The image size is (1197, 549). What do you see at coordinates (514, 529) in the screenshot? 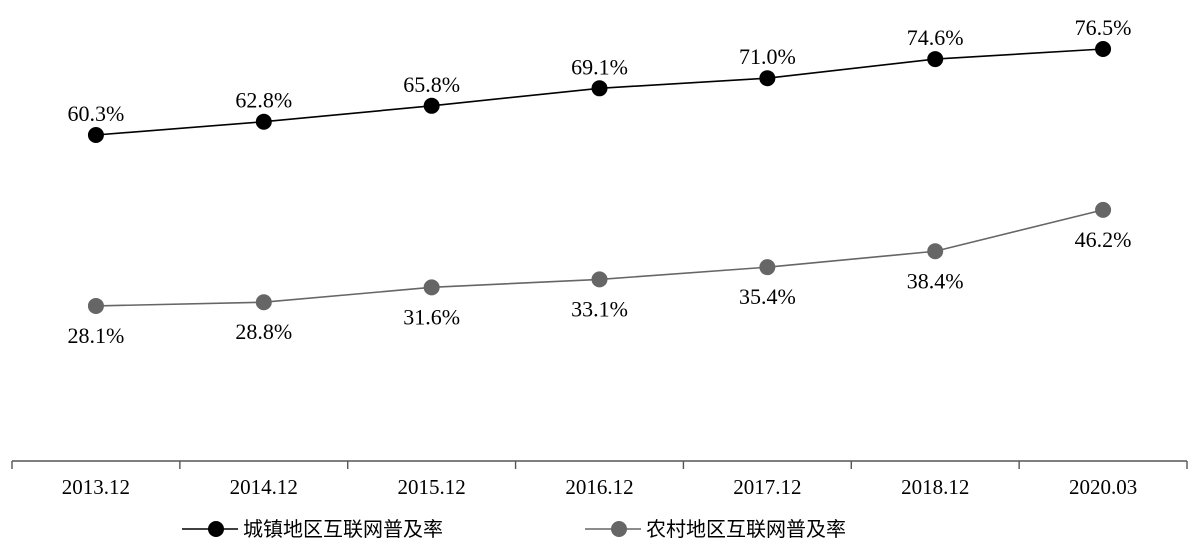
I see `legend: 城镇地区互联网普及率 农村地区互联网普及率` at bounding box center [514, 529].